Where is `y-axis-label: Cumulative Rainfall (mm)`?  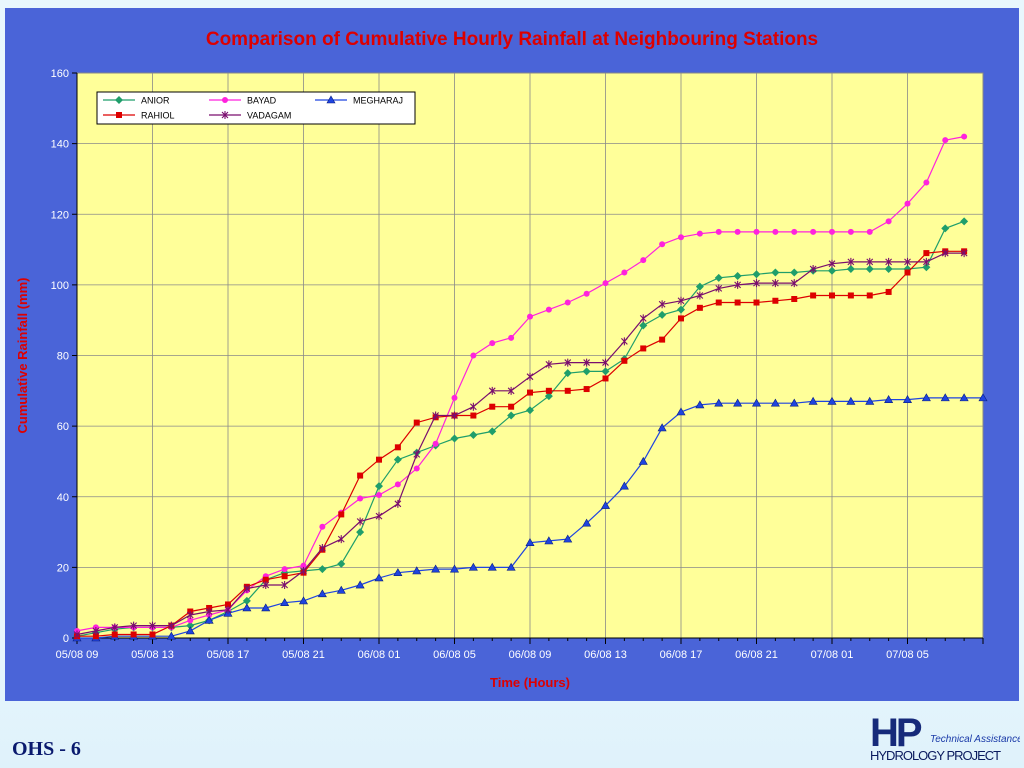
y-axis-label: Cumulative Rainfall (mm) is located at coordinates (22, 355).